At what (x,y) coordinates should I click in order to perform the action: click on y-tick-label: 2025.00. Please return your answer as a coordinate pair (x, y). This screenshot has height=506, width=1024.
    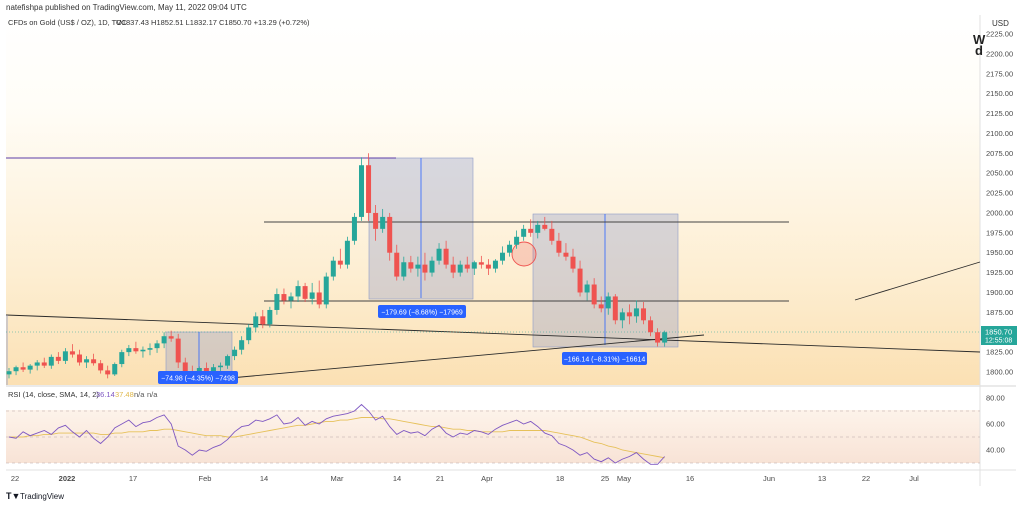
    Looking at the image, I should click on (999, 193).